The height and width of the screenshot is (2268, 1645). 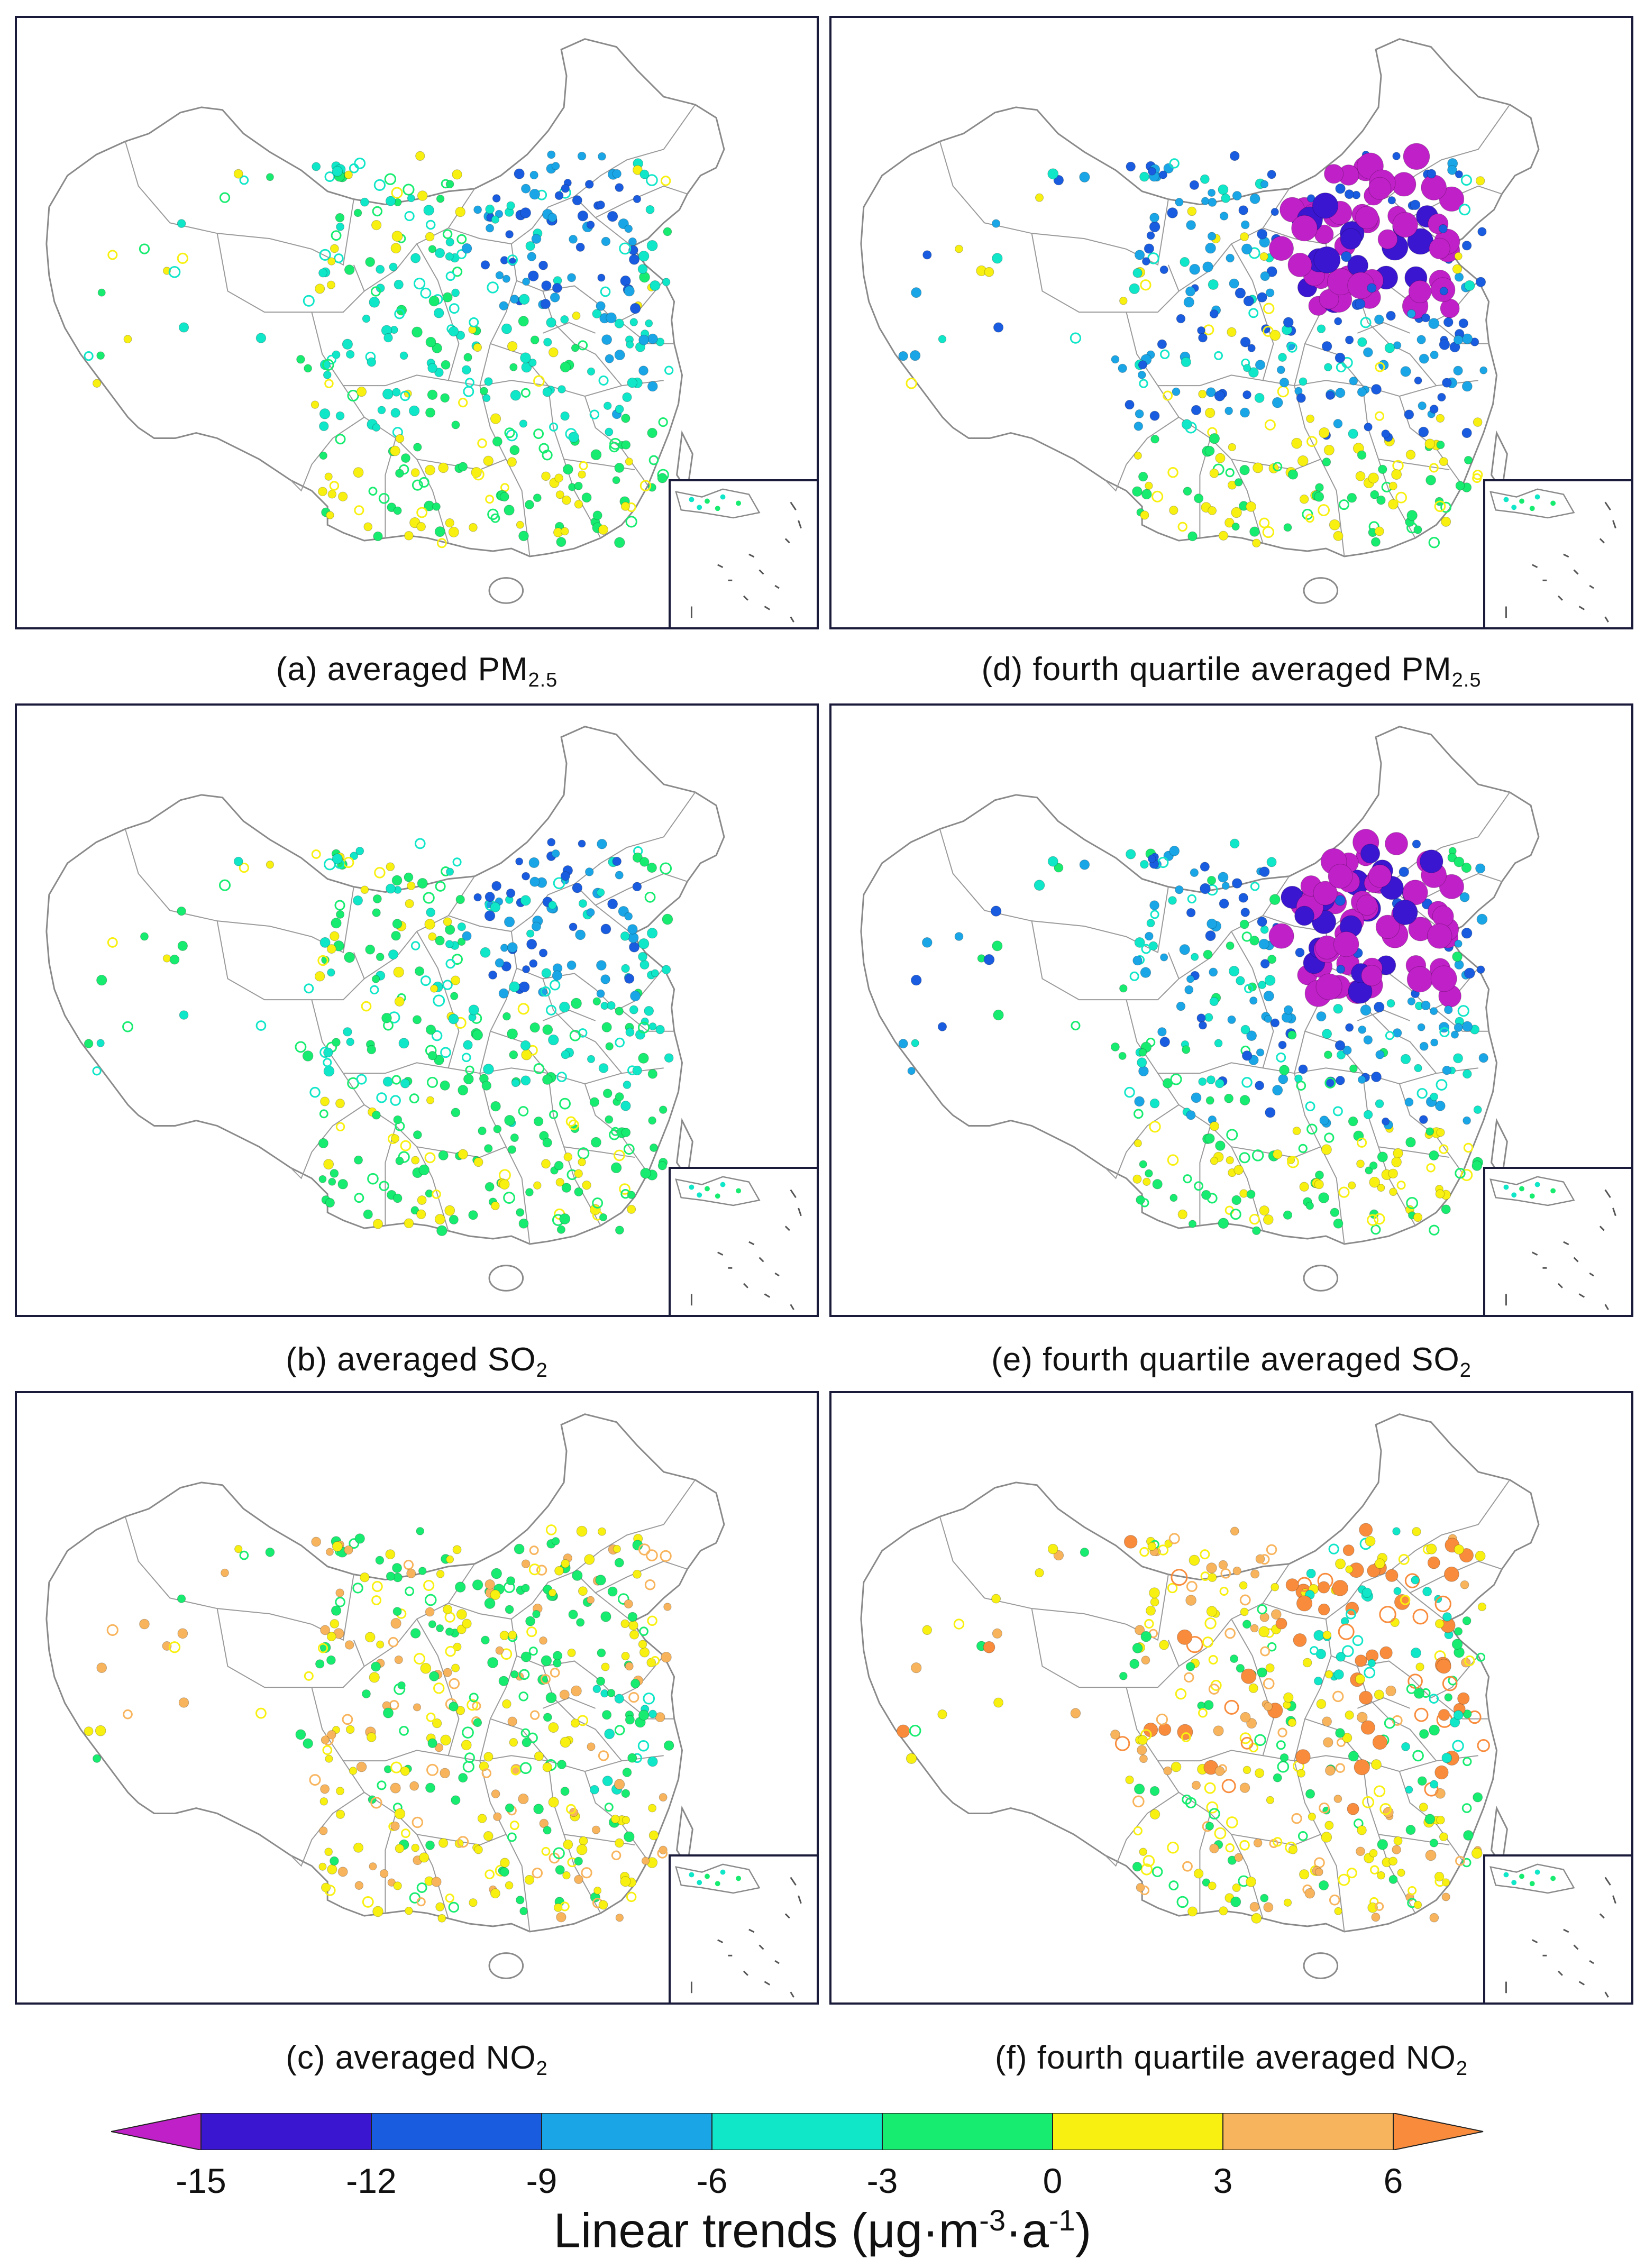 What do you see at coordinates (718, 1191) in the screenshot?
I see `inset-coastline` at bounding box center [718, 1191].